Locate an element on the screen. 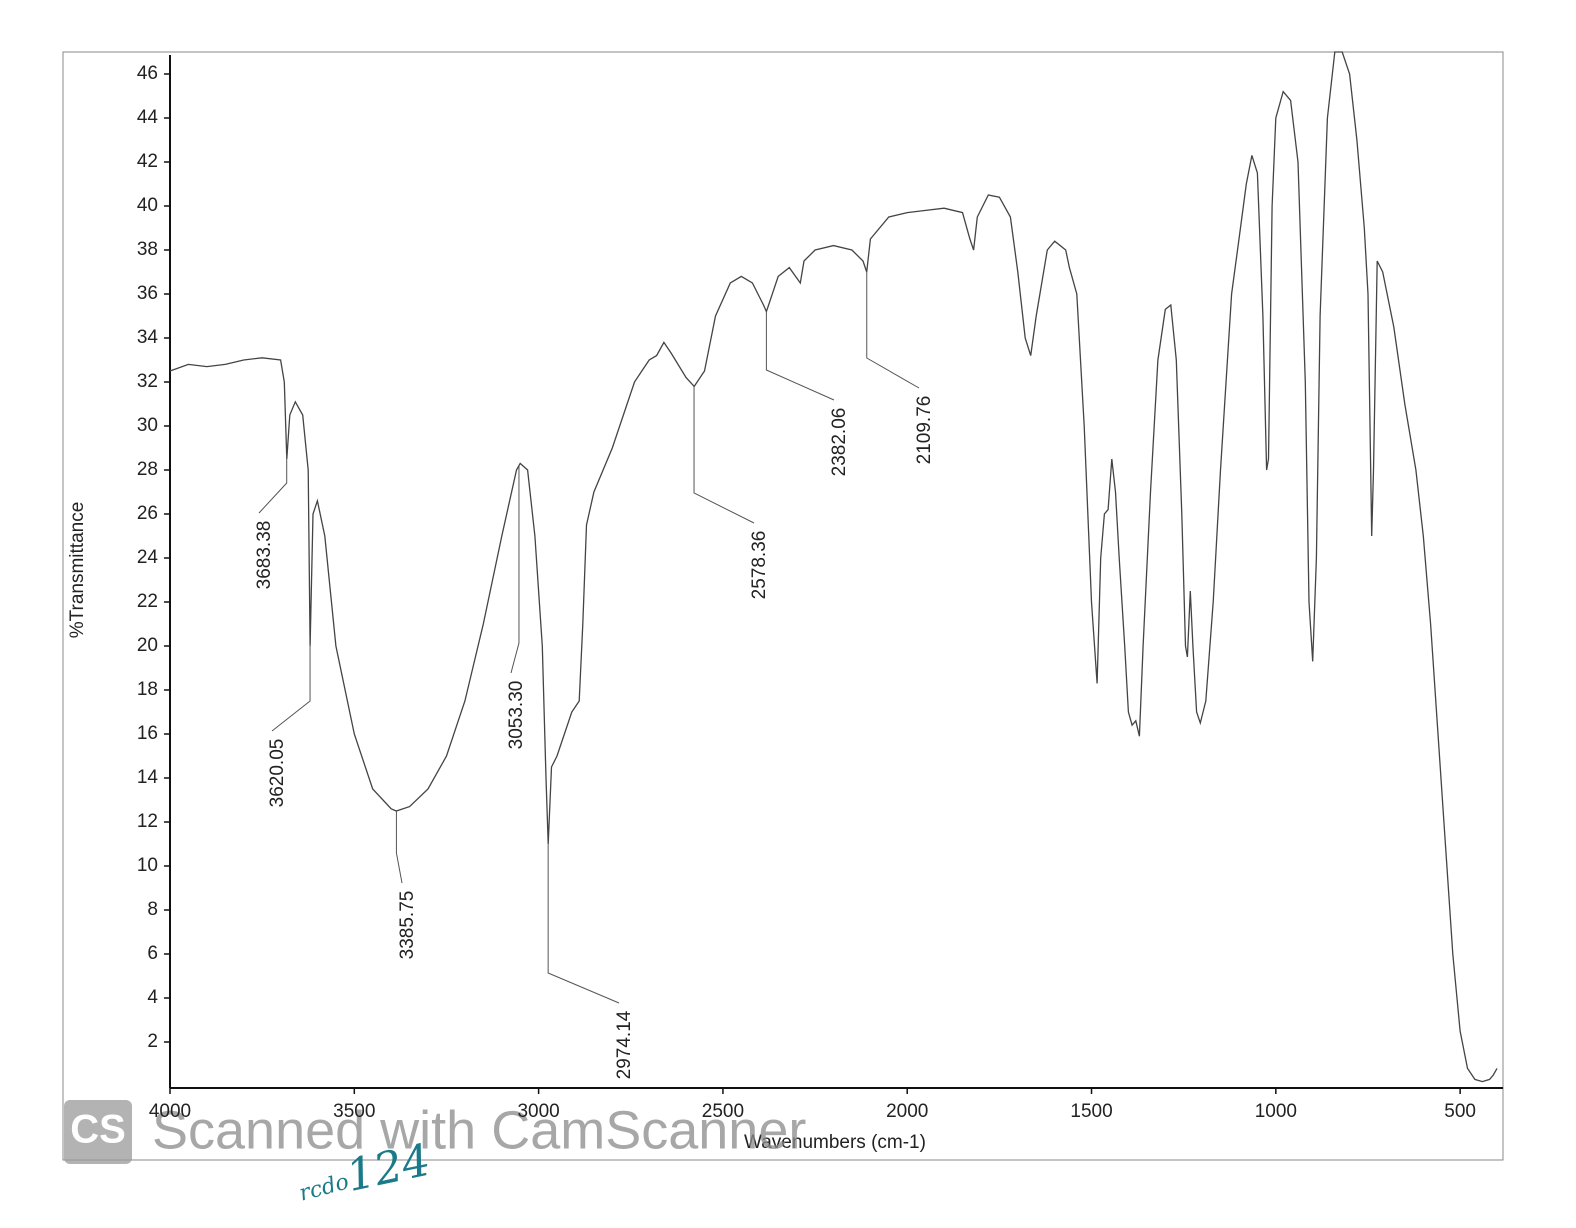 The image size is (1576, 1228). watermark-text: Scanned with CamScanner is located at coordinates (479, 1130).